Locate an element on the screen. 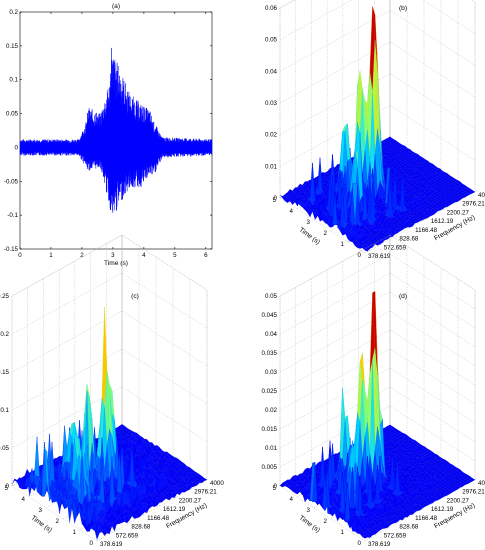  time-tick-label-d: 2 is located at coordinates (326, 521).